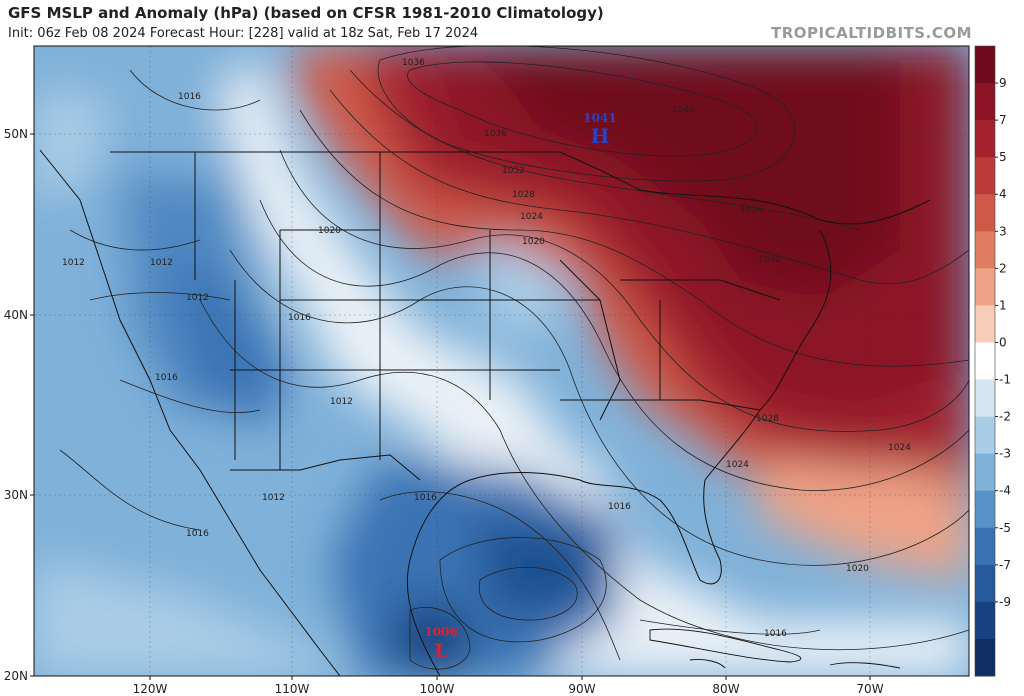 This screenshot has width=1024, height=696. What do you see at coordinates (16, 315) in the screenshot?
I see `lat-label-40n: 40N` at bounding box center [16, 315].